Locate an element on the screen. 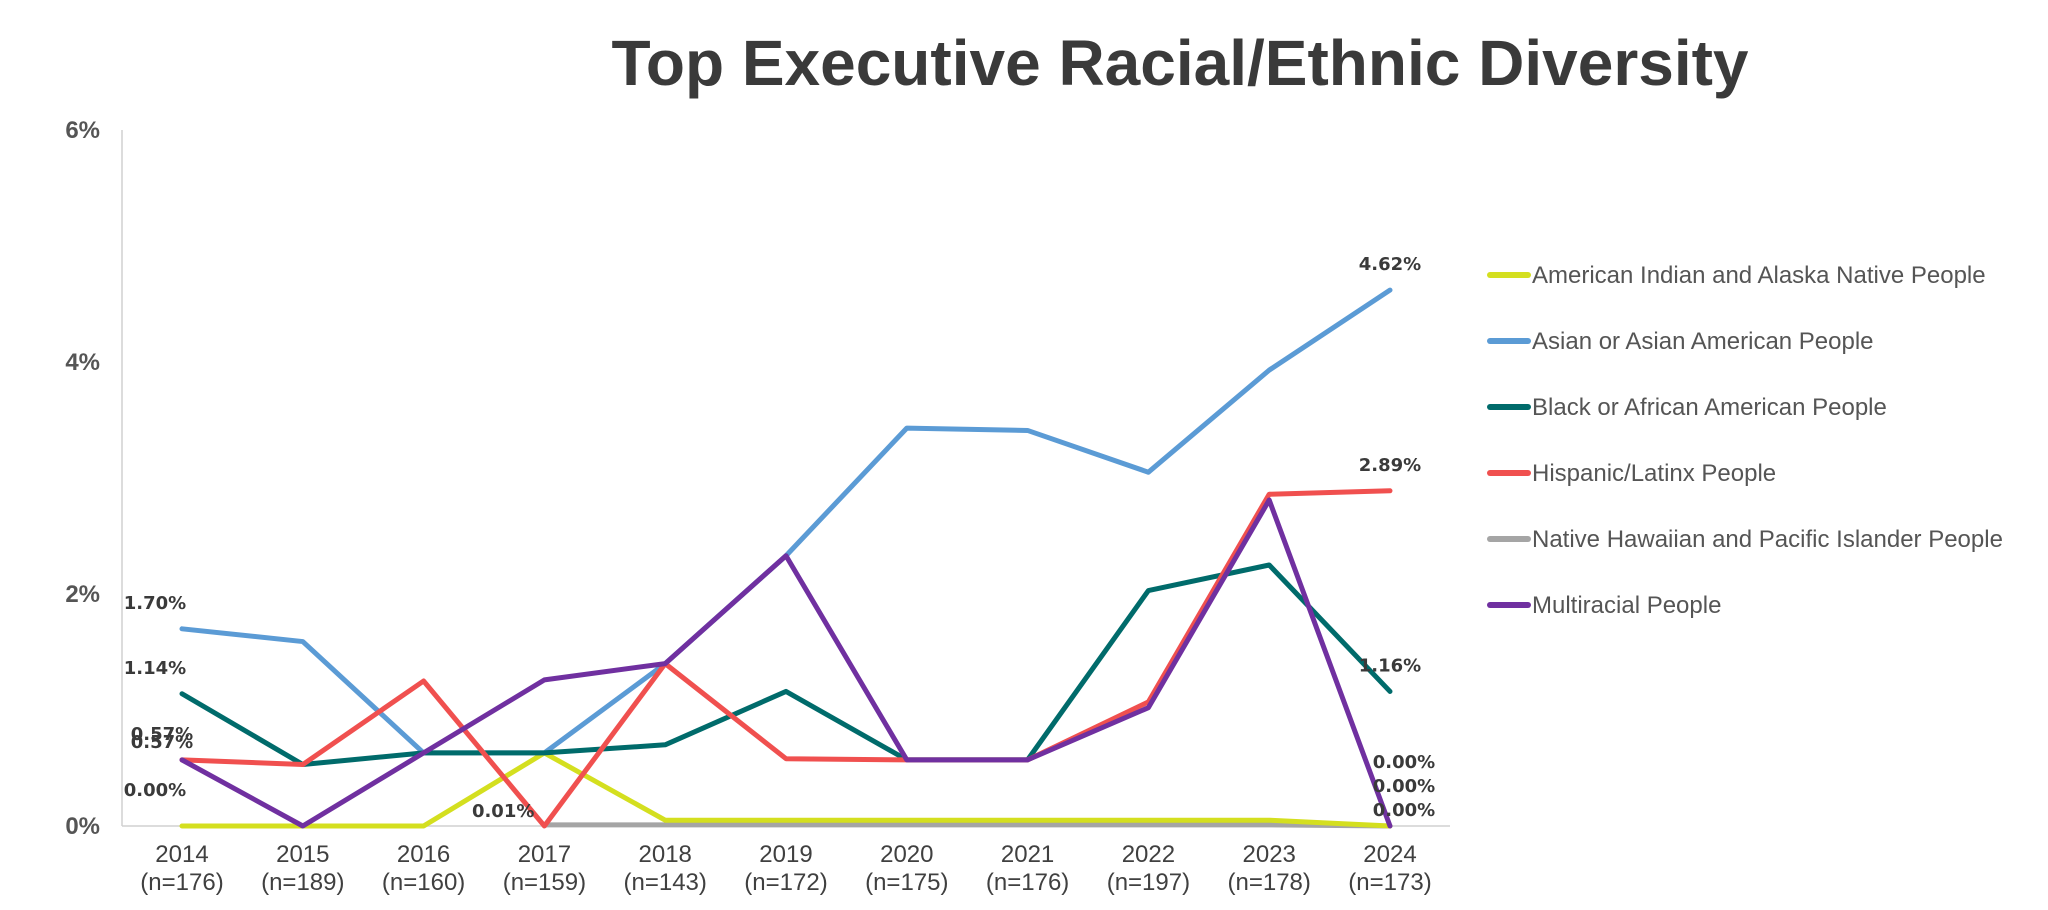 The width and height of the screenshot is (2048, 910). y-tick-label: 4% is located at coordinates (82, 362).